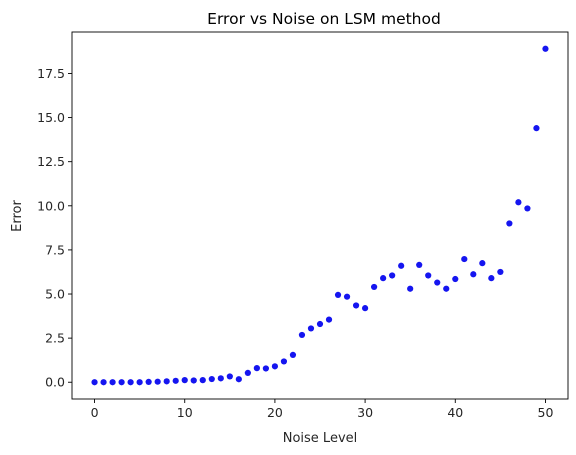 Image resolution: width=576 pixels, height=455 pixels. I want to click on x-axis: 0 10 20 30 40 50, so click(322, 409).